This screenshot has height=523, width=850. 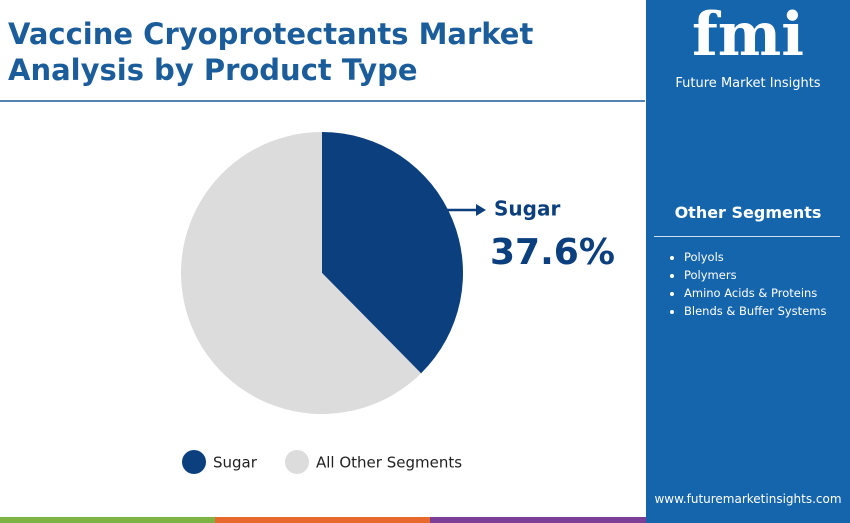 I want to click on panel-heading: Other Segments, so click(x=748, y=212).